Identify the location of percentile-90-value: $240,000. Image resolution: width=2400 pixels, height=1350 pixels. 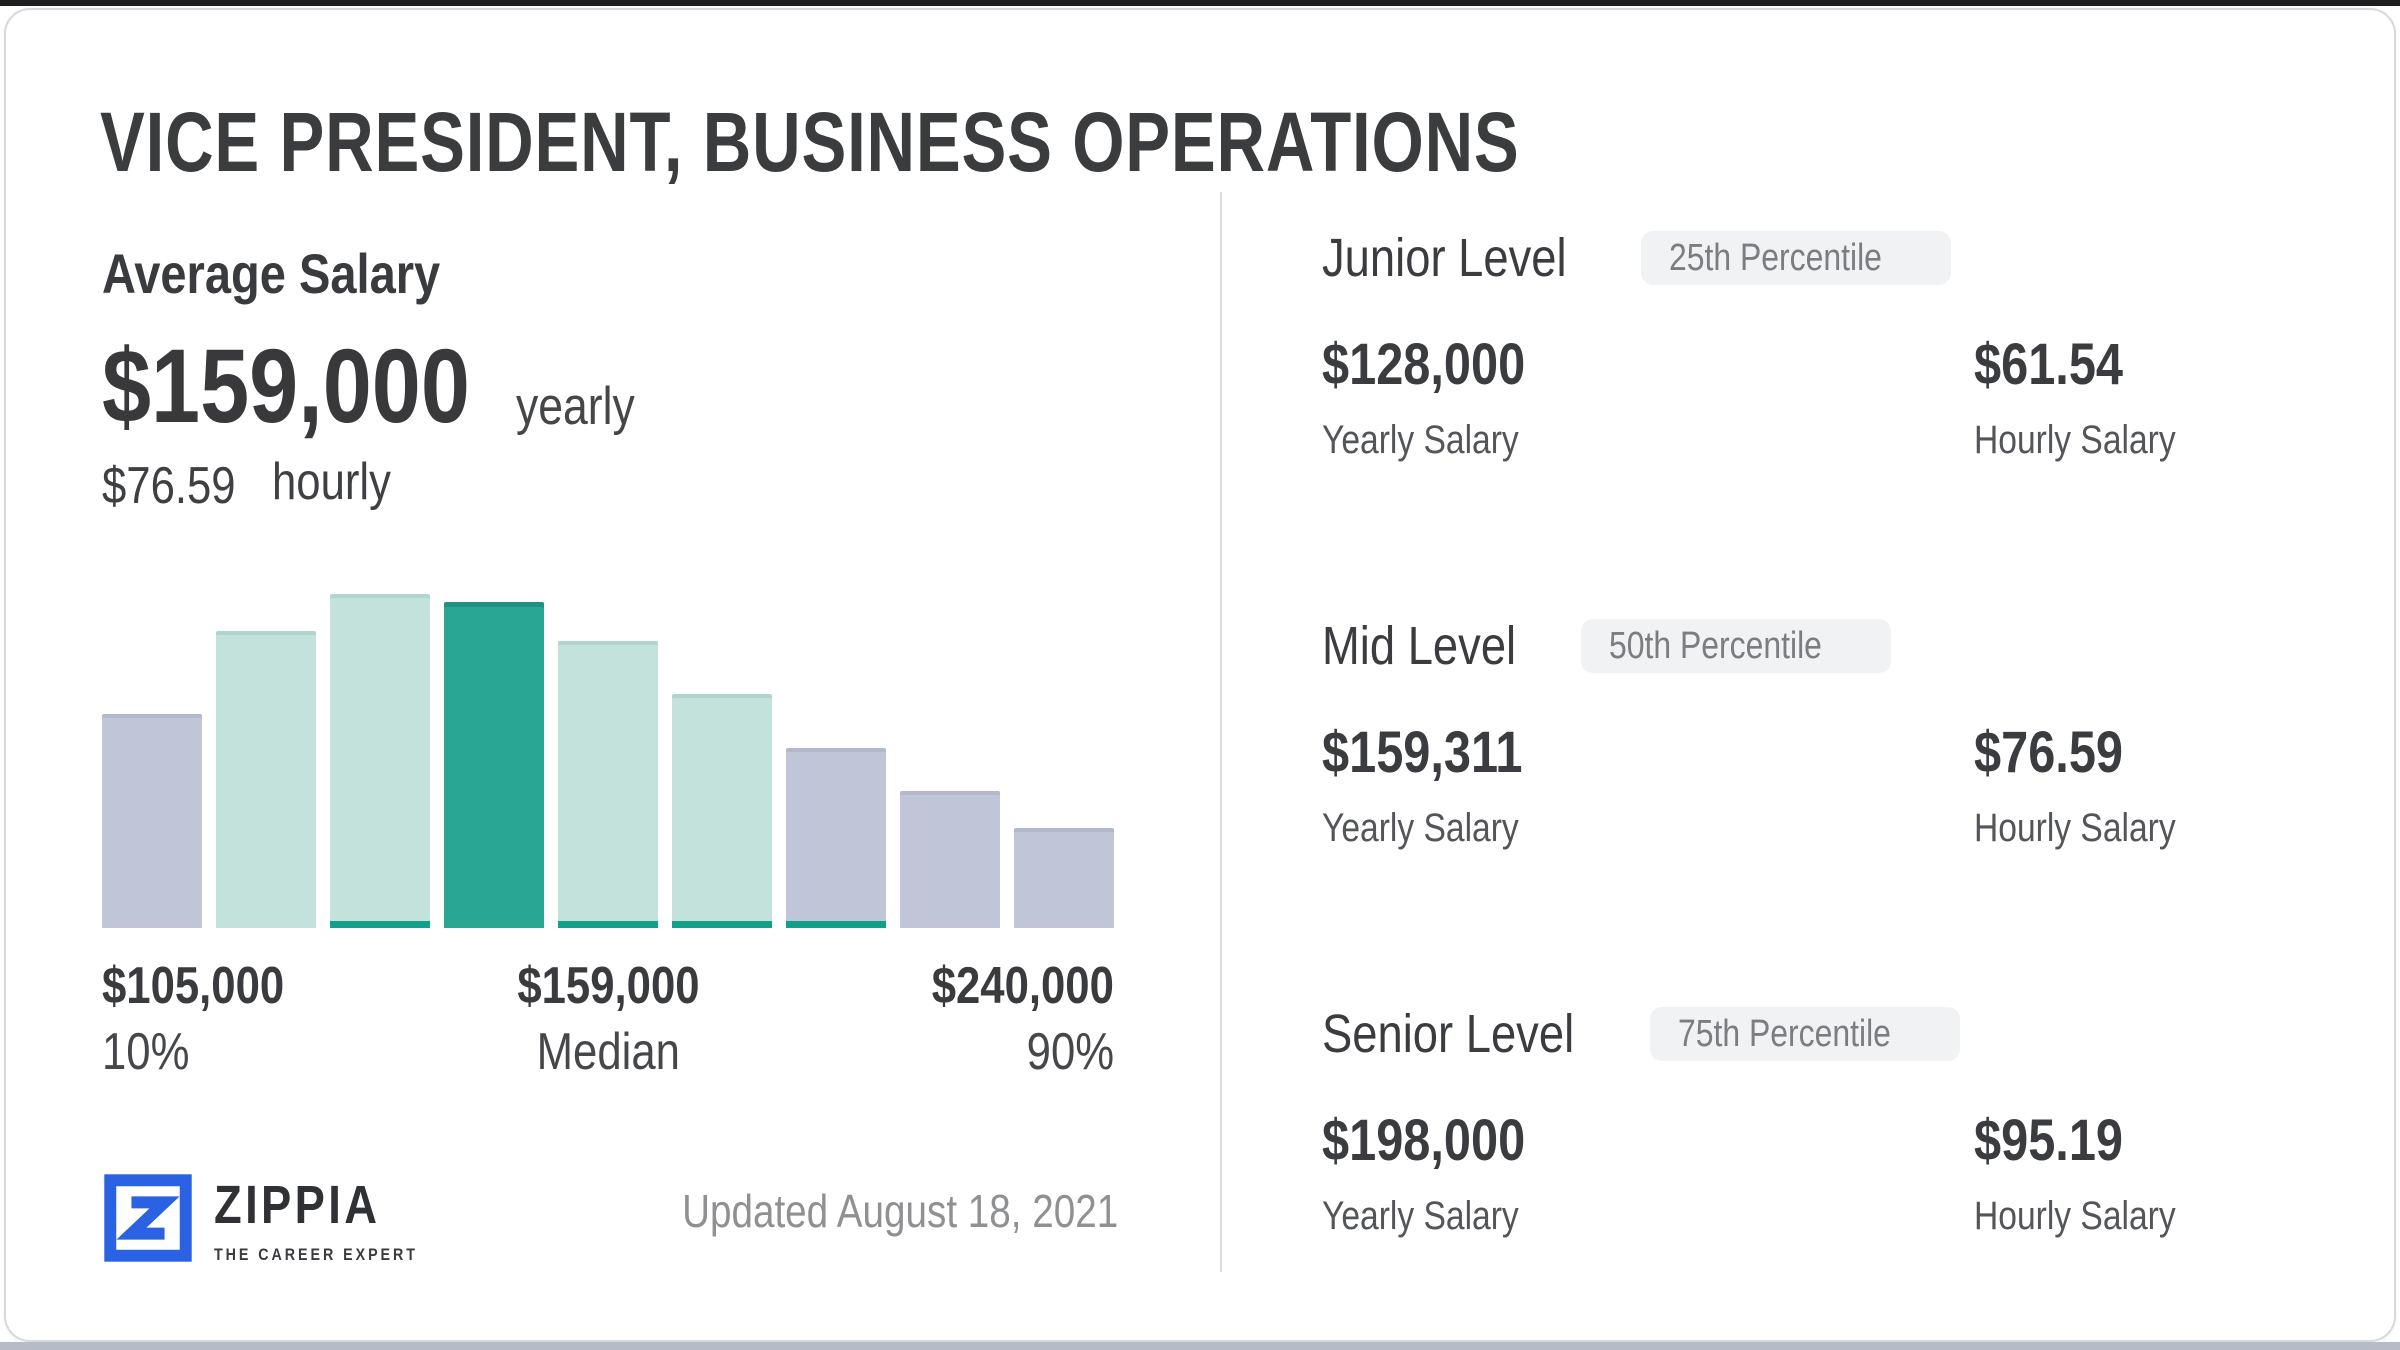
(1022, 986).